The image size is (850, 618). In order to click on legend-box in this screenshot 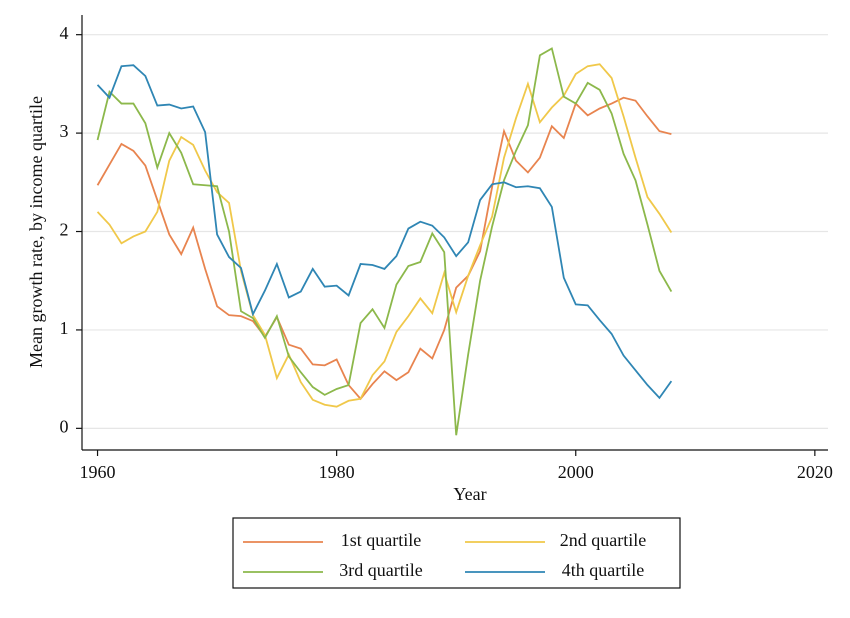, I will do `click(456, 553)`.